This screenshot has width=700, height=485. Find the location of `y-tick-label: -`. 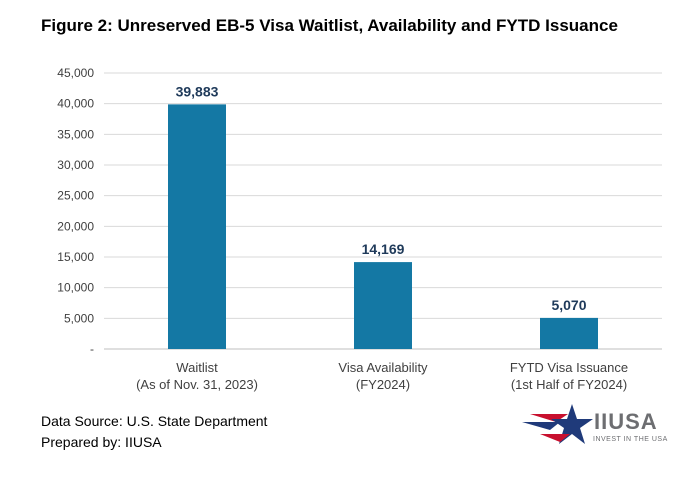

y-tick-label: - is located at coordinates (92, 349).